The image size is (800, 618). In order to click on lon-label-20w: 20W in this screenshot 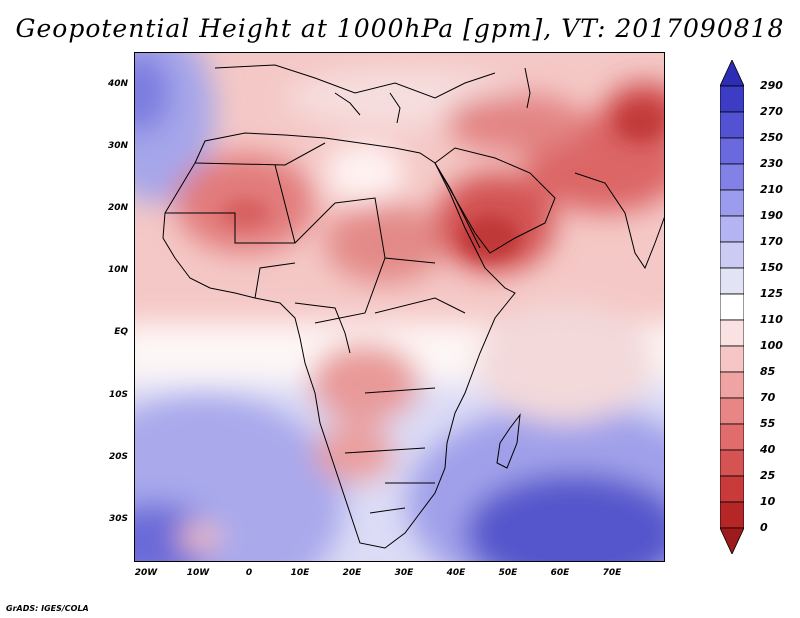, I will do `click(146, 573)`.